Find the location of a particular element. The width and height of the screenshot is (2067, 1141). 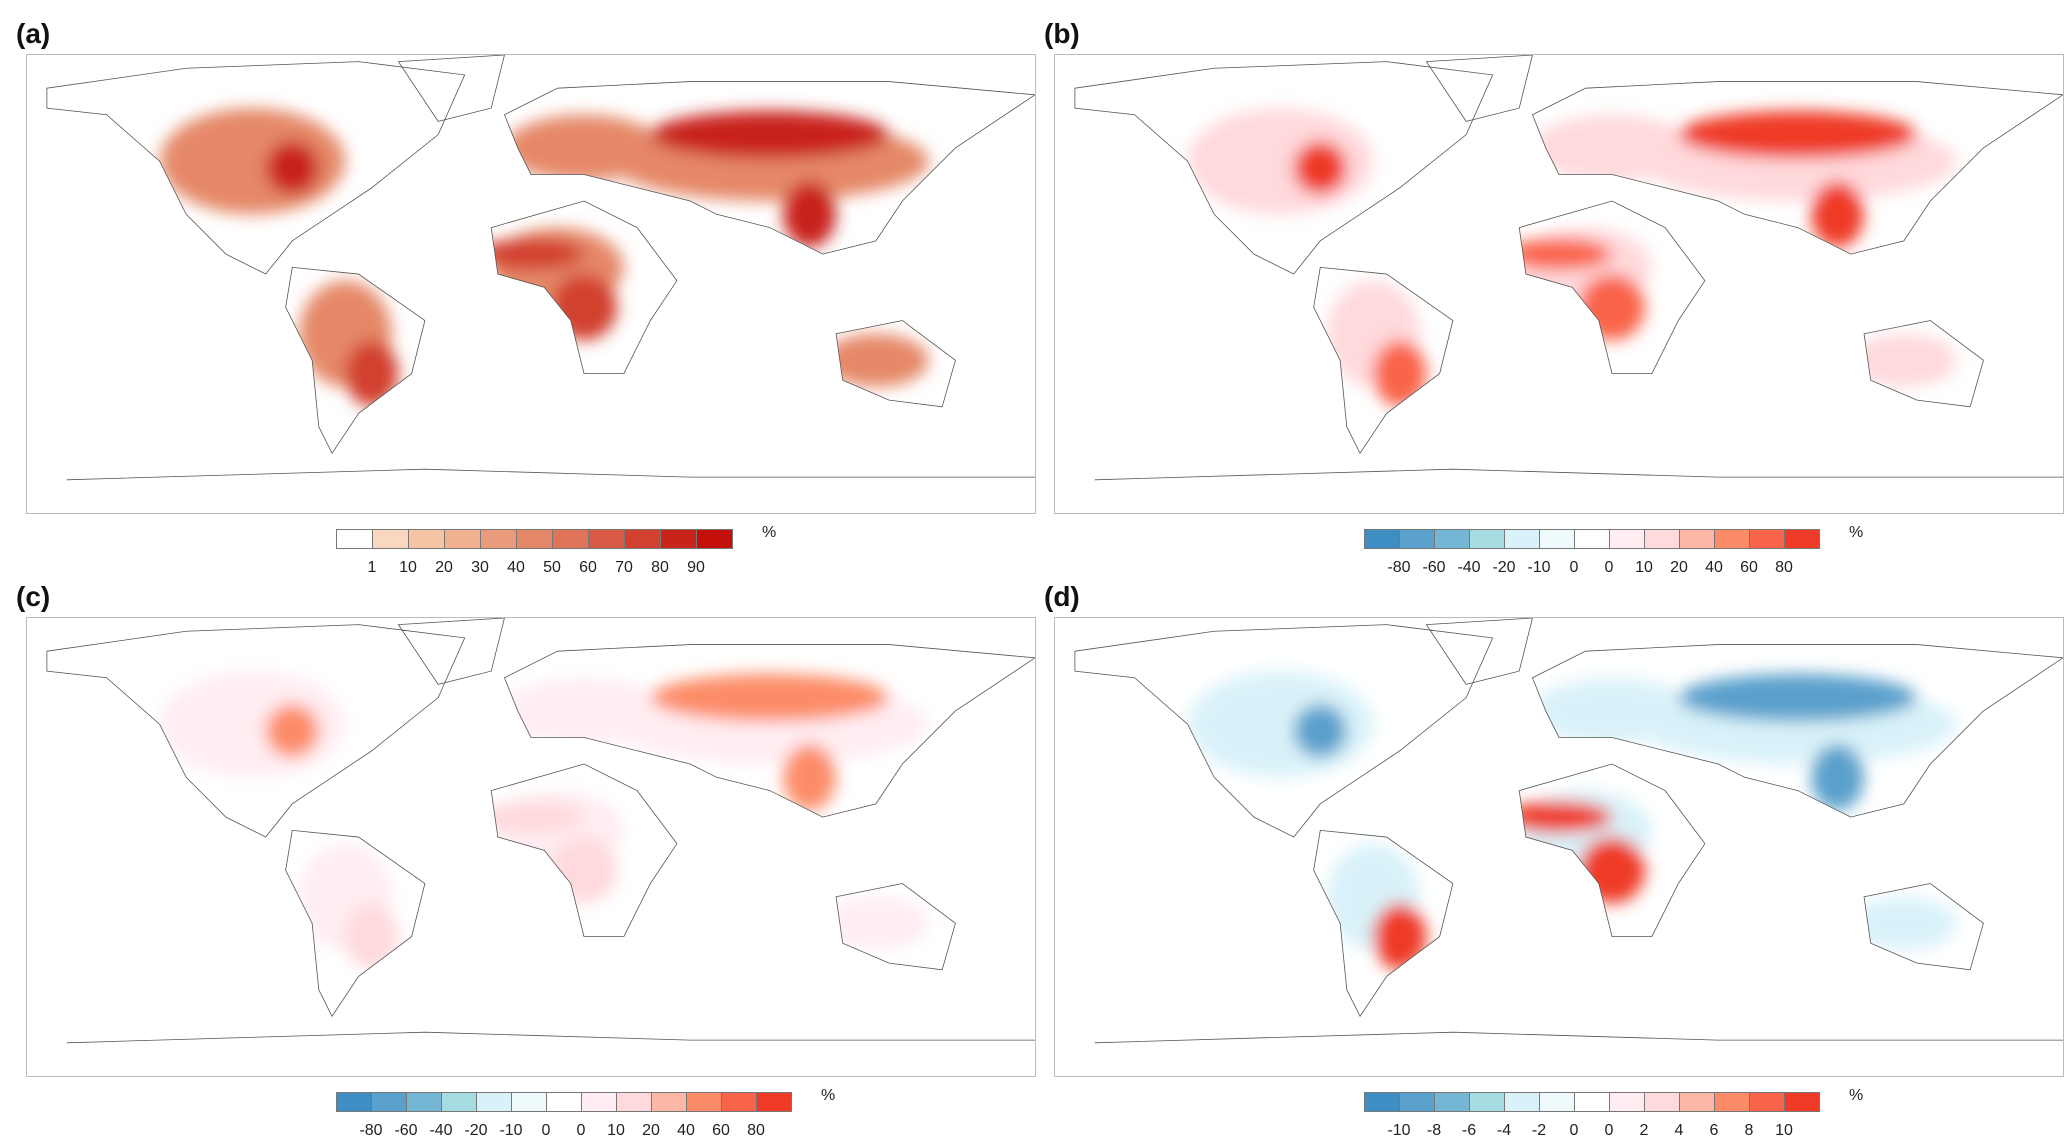

panel-label: (a) is located at coordinates (33, 33).